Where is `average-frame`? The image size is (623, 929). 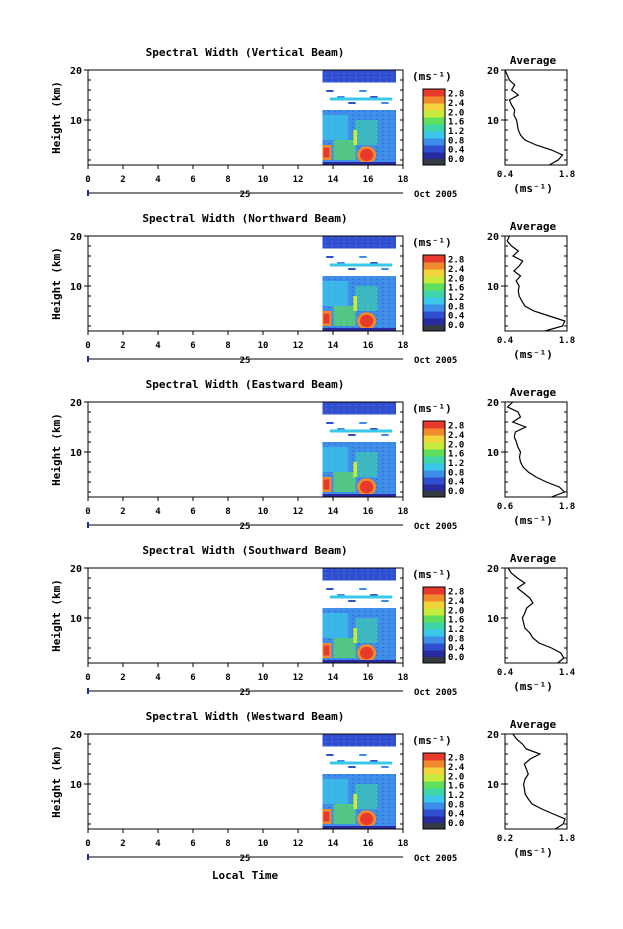 average-frame is located at coordinates (536, 117).